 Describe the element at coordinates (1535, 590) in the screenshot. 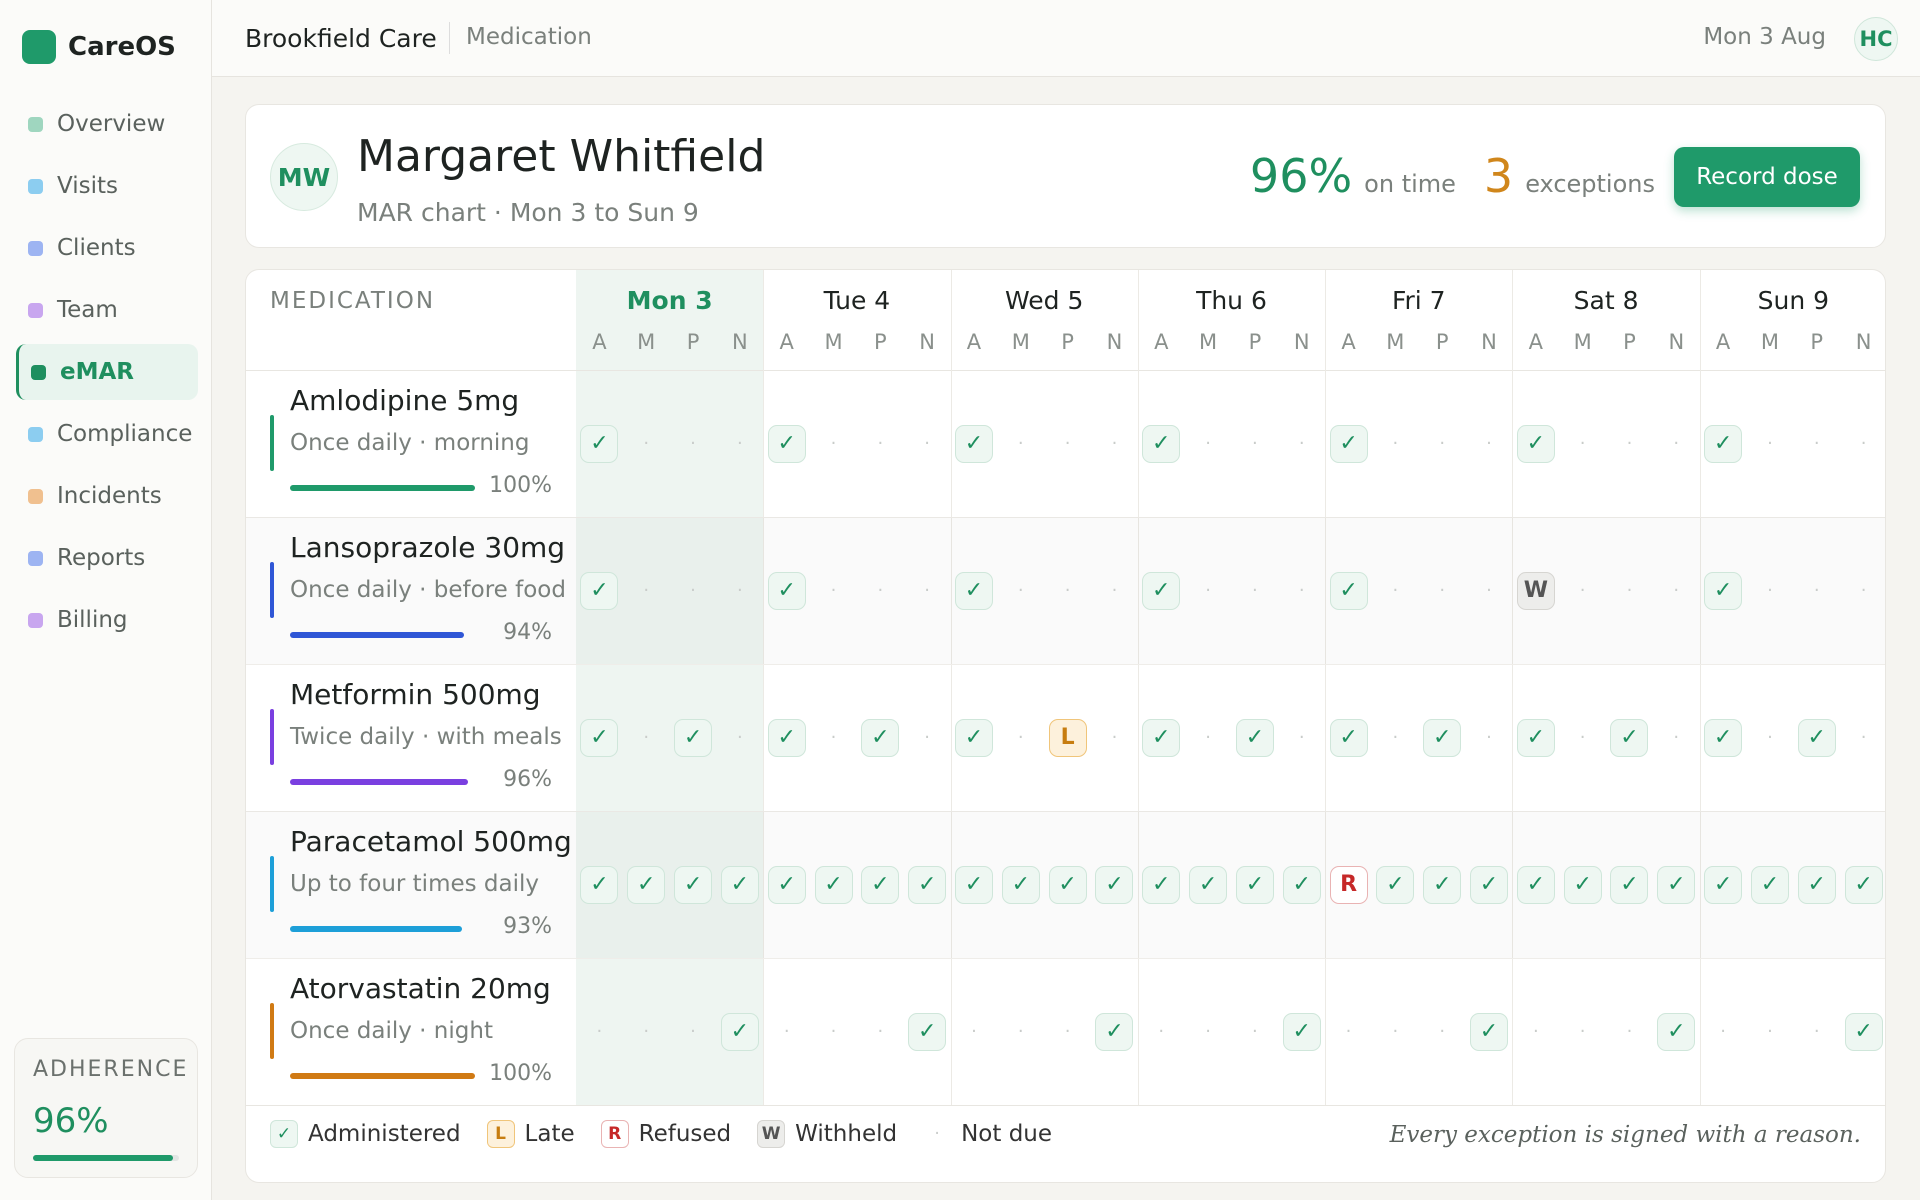

I see `dose-status: W` at that location.